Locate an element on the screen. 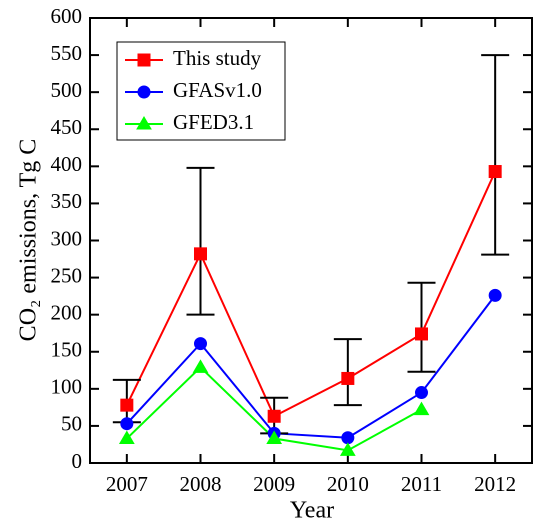 The image size is (534, 525). y-tick-label: 300 is located at coordinates (67, 238).